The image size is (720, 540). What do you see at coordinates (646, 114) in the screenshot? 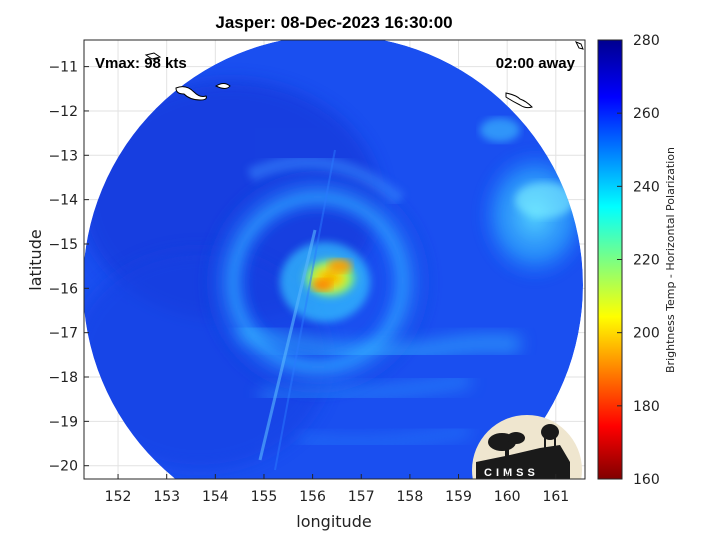
I see `colorbar-tick-label: 260` at bounding box center [646, 114].